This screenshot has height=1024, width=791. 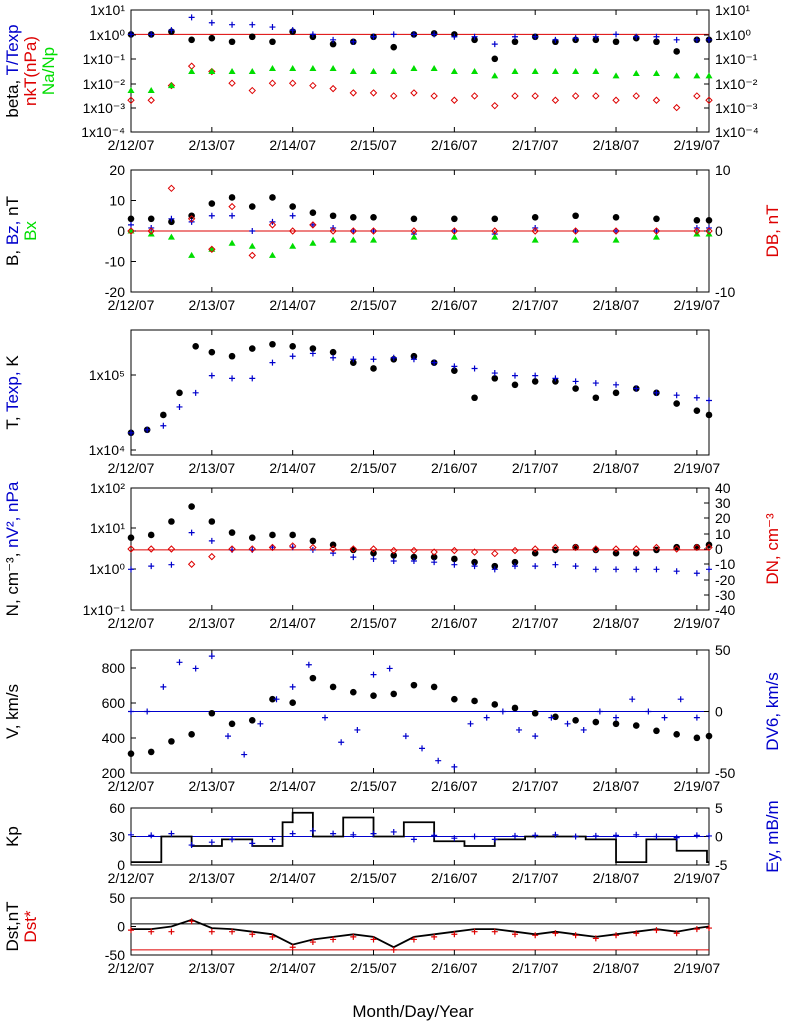 What do you see at coordinates (211, 878) in the screenshot?
I see `x-tick-label: 2/13/07` at bounding box center [211, 878].